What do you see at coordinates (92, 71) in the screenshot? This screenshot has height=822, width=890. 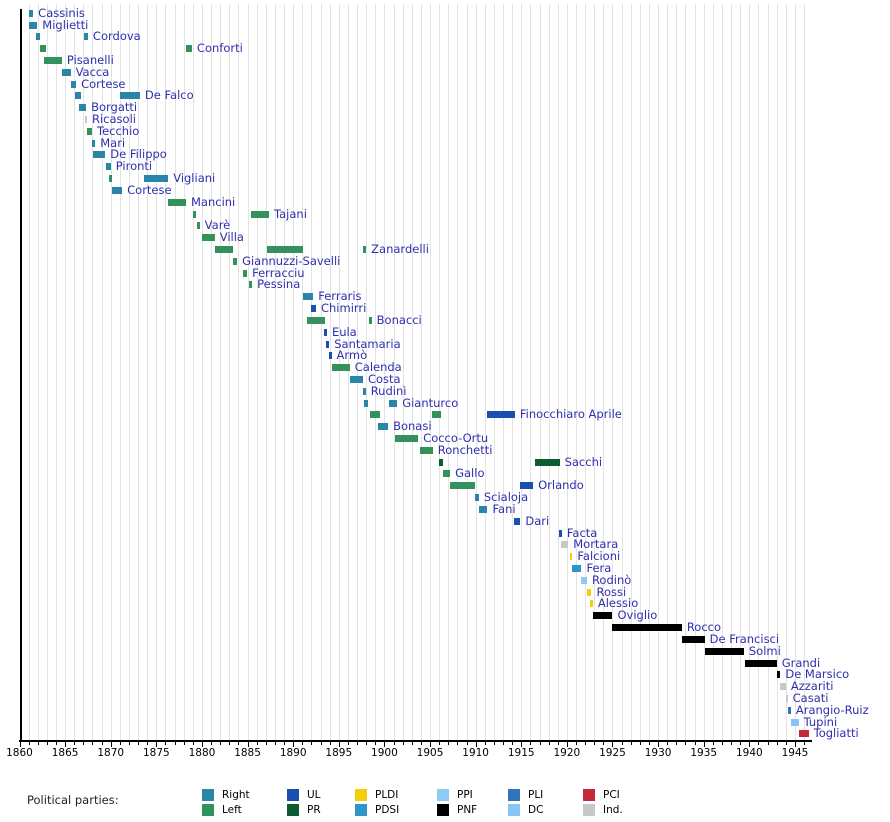 I see `minister-label-vacca: Vacca` at bounding box center [92, 71].